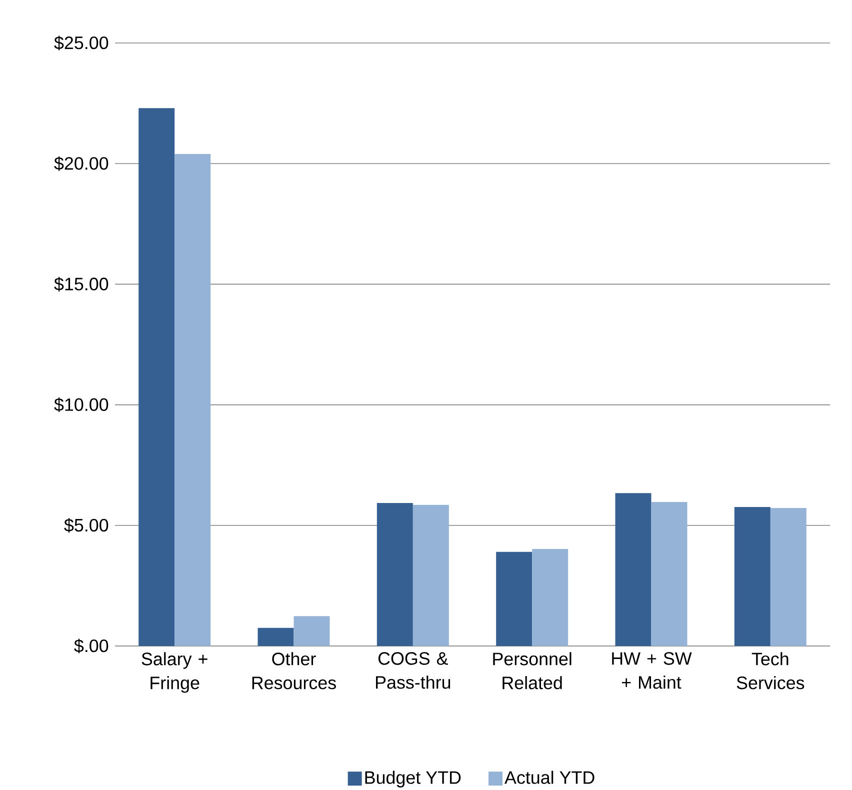 This screenshot has height=790, width=852. What do you see at coordinates (413, 670) in the screenshot?
I see `x-tick-label: COGS & Pass-thru` at bounding box center [413, 670].